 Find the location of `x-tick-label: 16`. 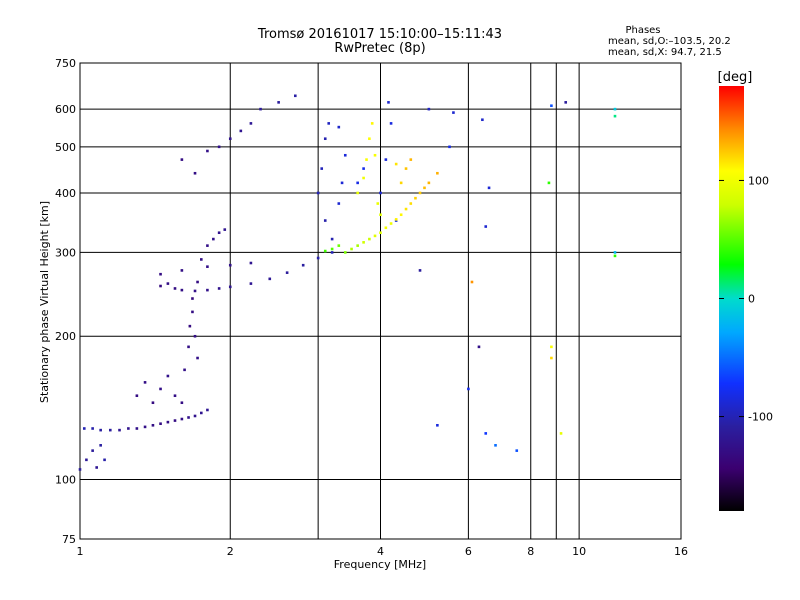

x-tick-label: 16 is located at coordinates (681, 551).